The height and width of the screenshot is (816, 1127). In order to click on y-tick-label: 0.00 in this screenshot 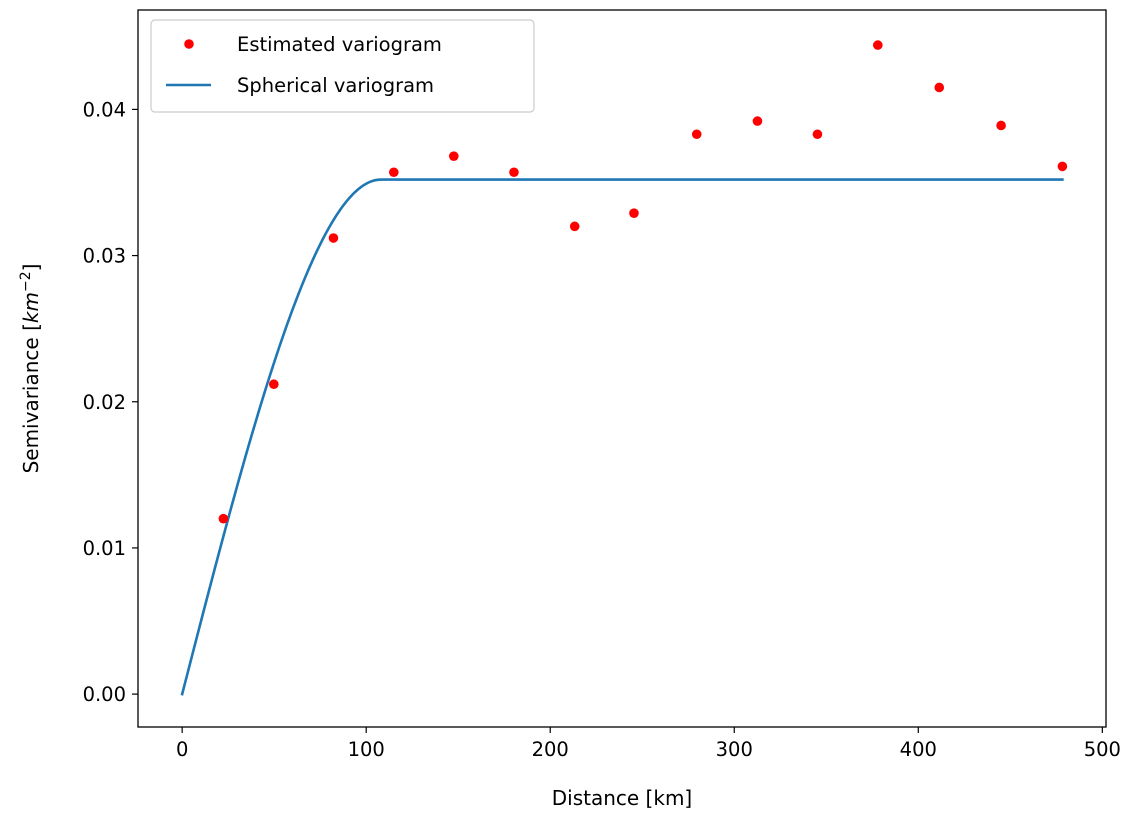, I will do `click(104, 694)`.